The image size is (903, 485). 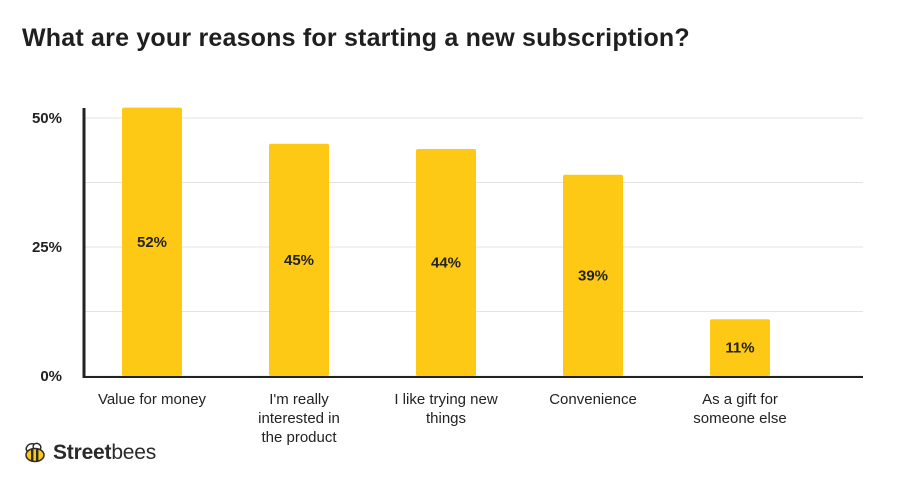 I want to click on x-tick-label: I like trying new things, so click(x=446, y=409).